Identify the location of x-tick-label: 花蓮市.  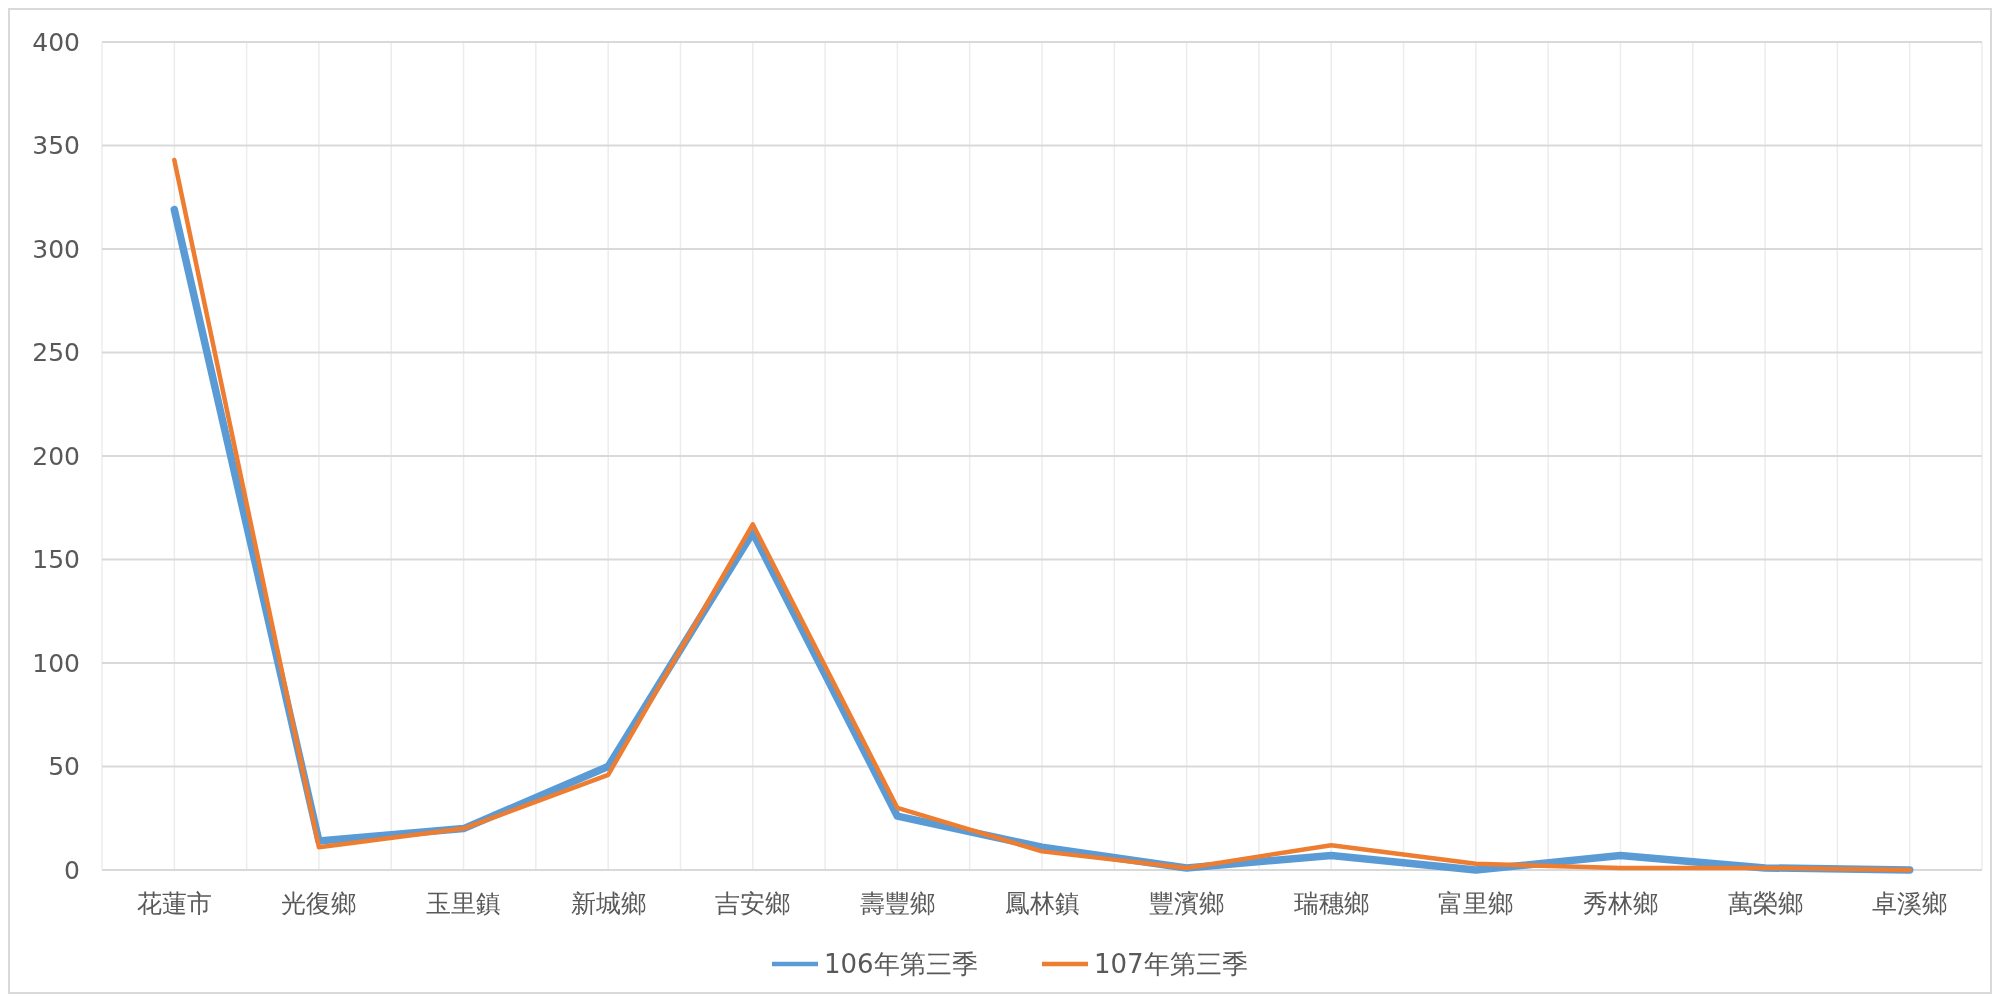
(174, 903).